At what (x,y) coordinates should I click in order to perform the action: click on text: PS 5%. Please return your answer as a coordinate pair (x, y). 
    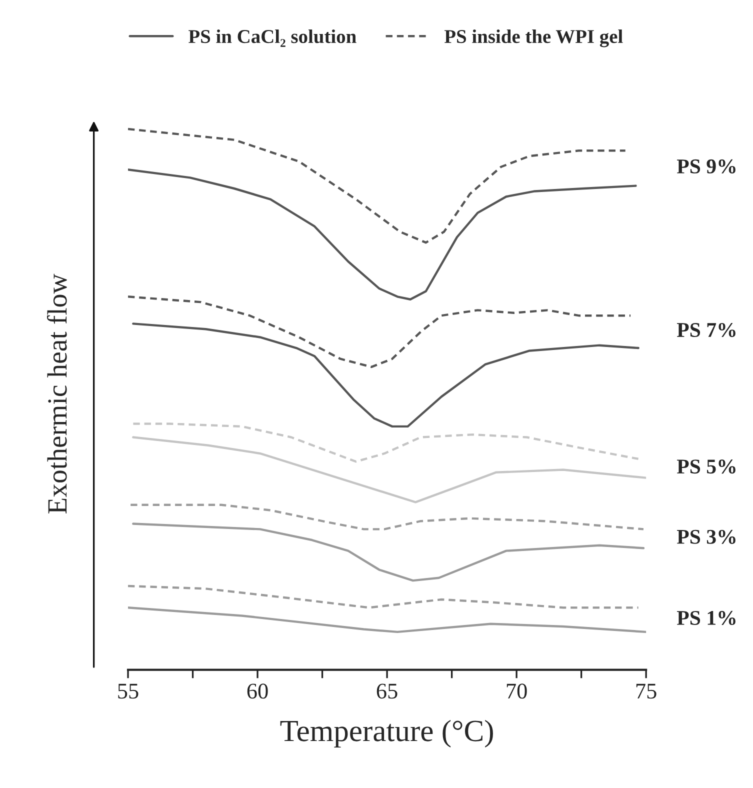
    Looking at the image, I should click on (706, 467).